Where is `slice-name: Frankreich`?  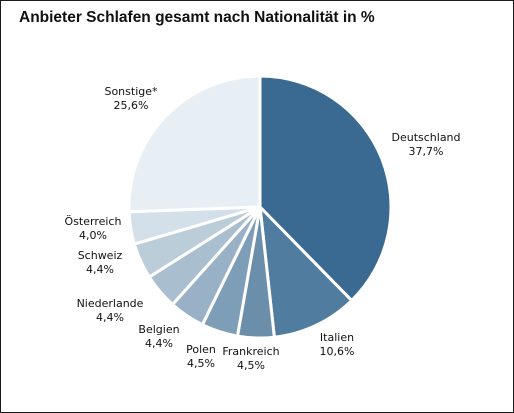
slice-name: Frankreich is located at coordinates (250, 351).